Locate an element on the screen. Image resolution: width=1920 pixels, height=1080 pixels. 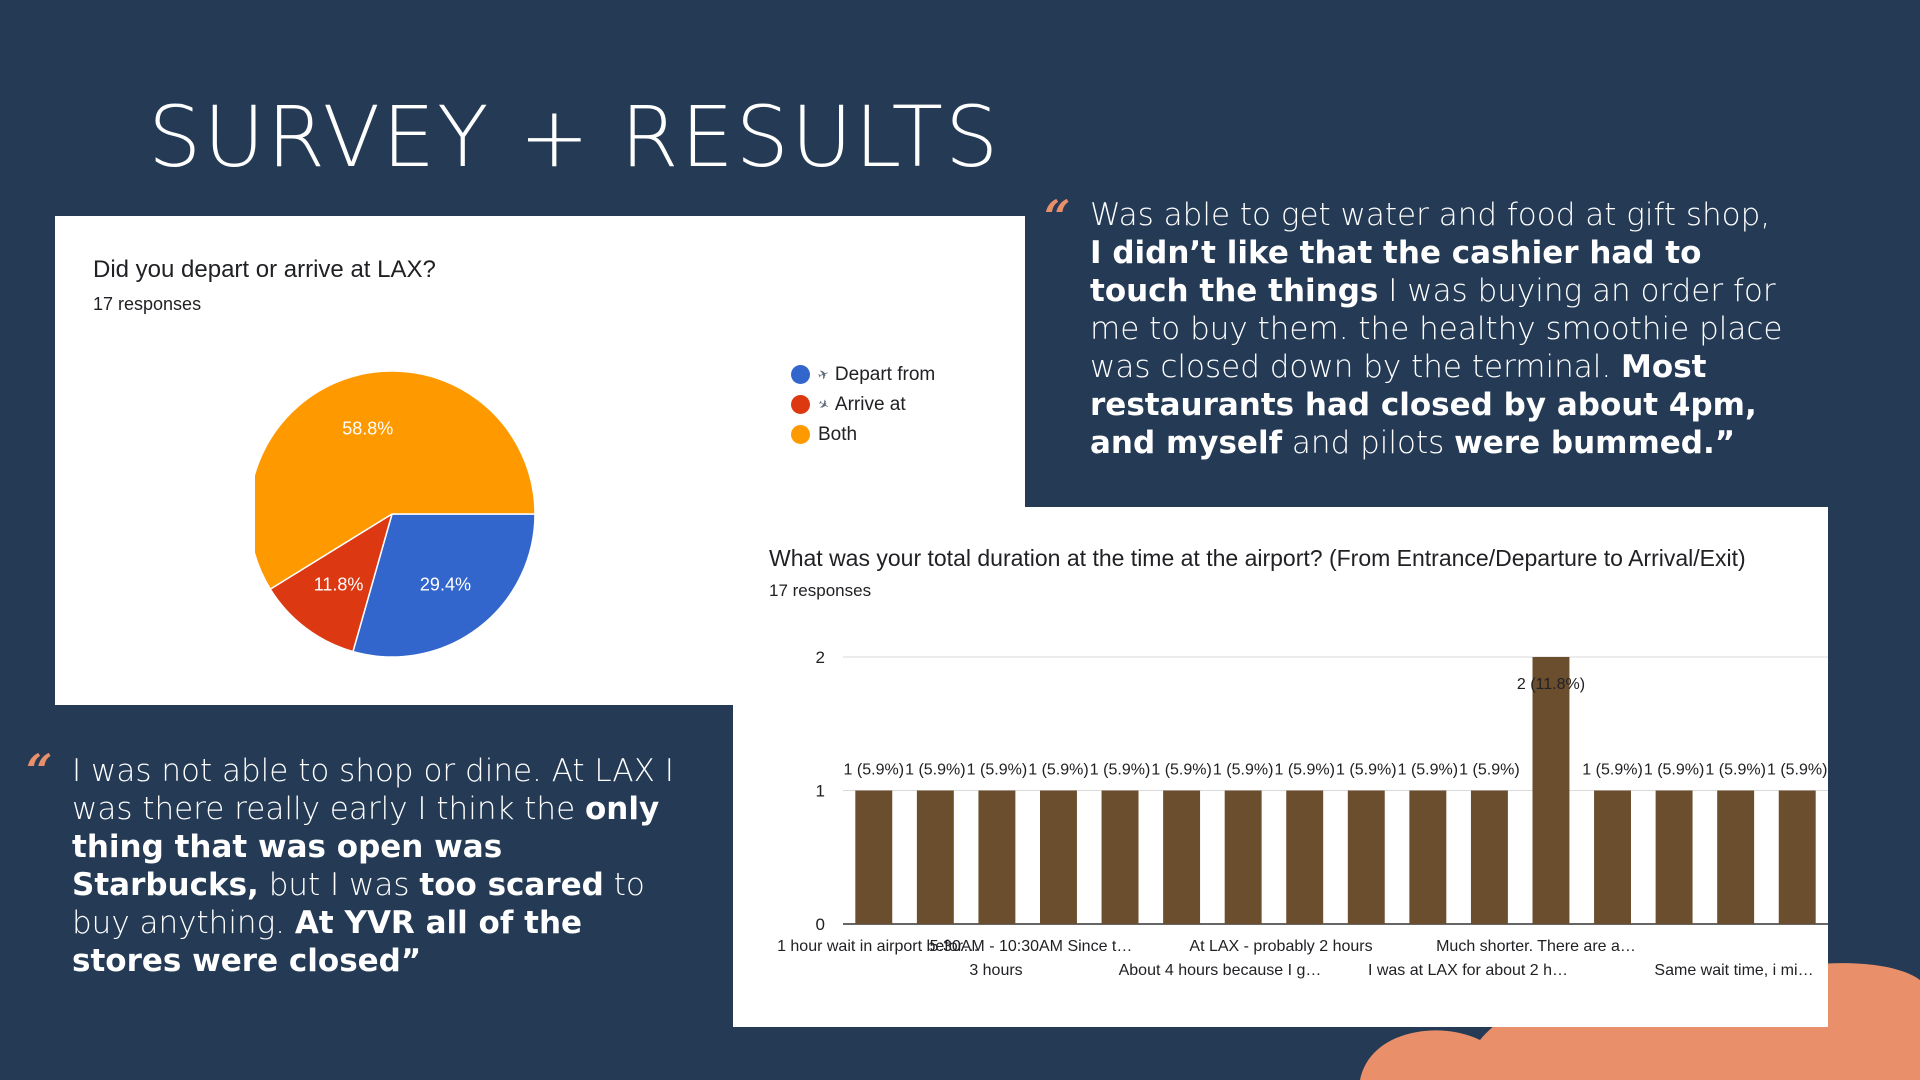
pie-chart-responses: 17 responses is located at coordinates (147, 304).